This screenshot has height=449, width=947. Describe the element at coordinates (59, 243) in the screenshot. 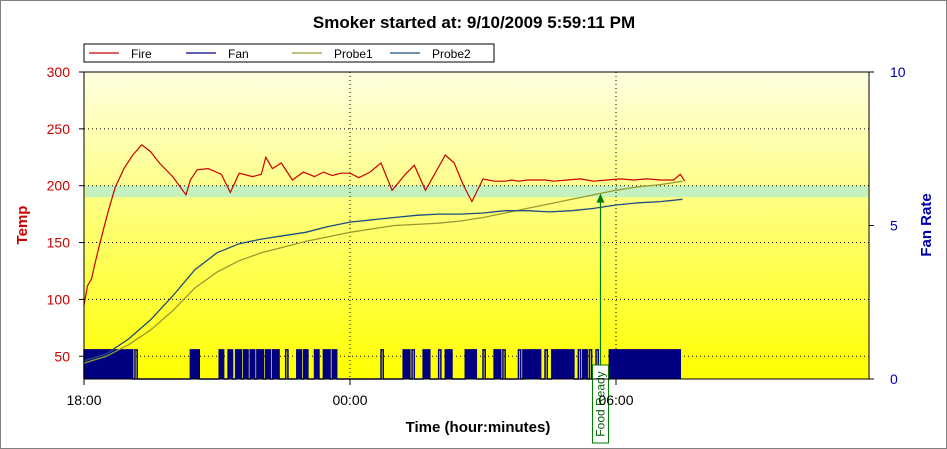

I see `y-tick-label: 150` at that location.